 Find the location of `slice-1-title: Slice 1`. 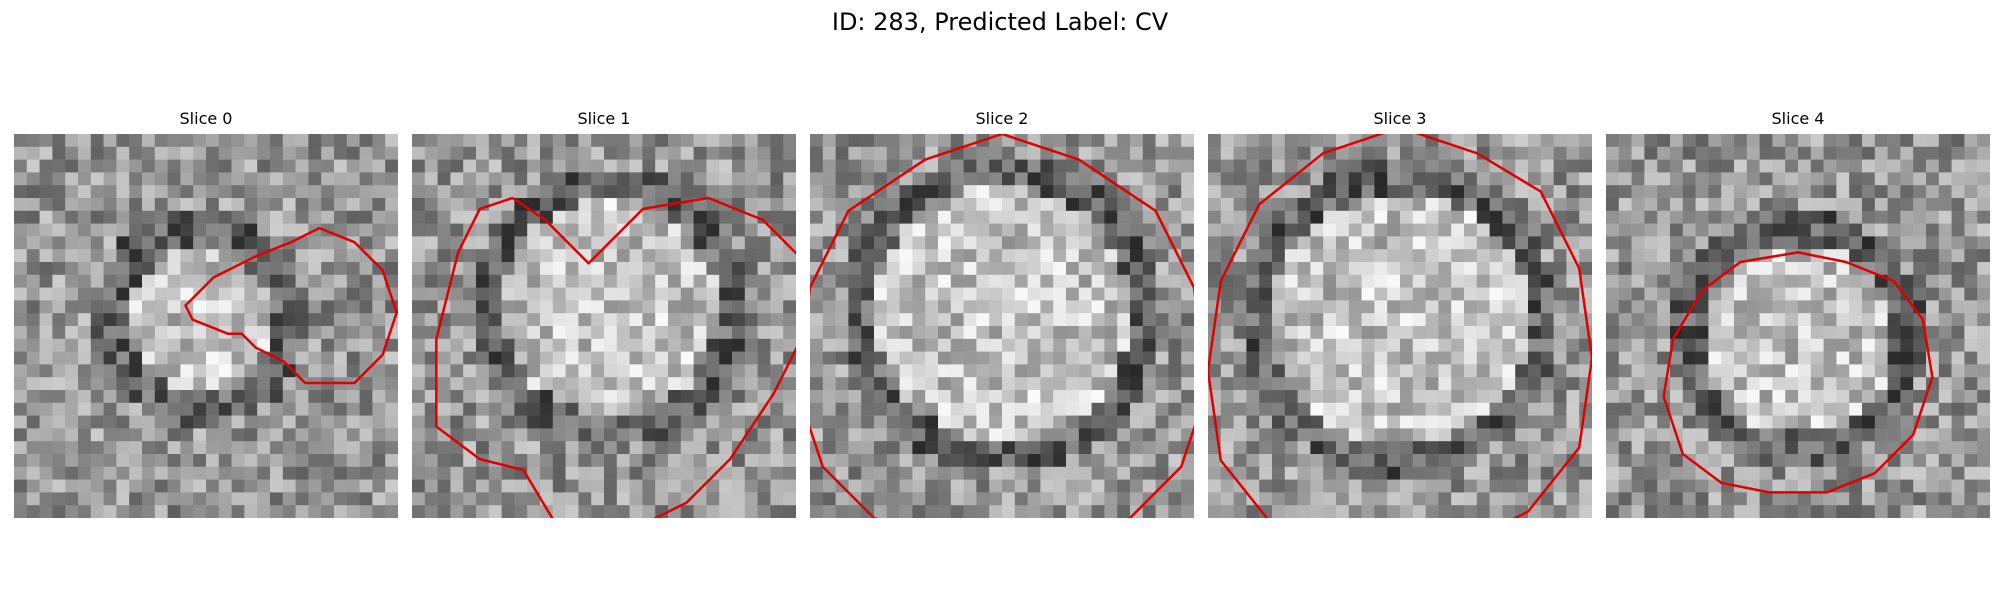

slice-1-title: Slice 1 is located at coordinates (604, 118).